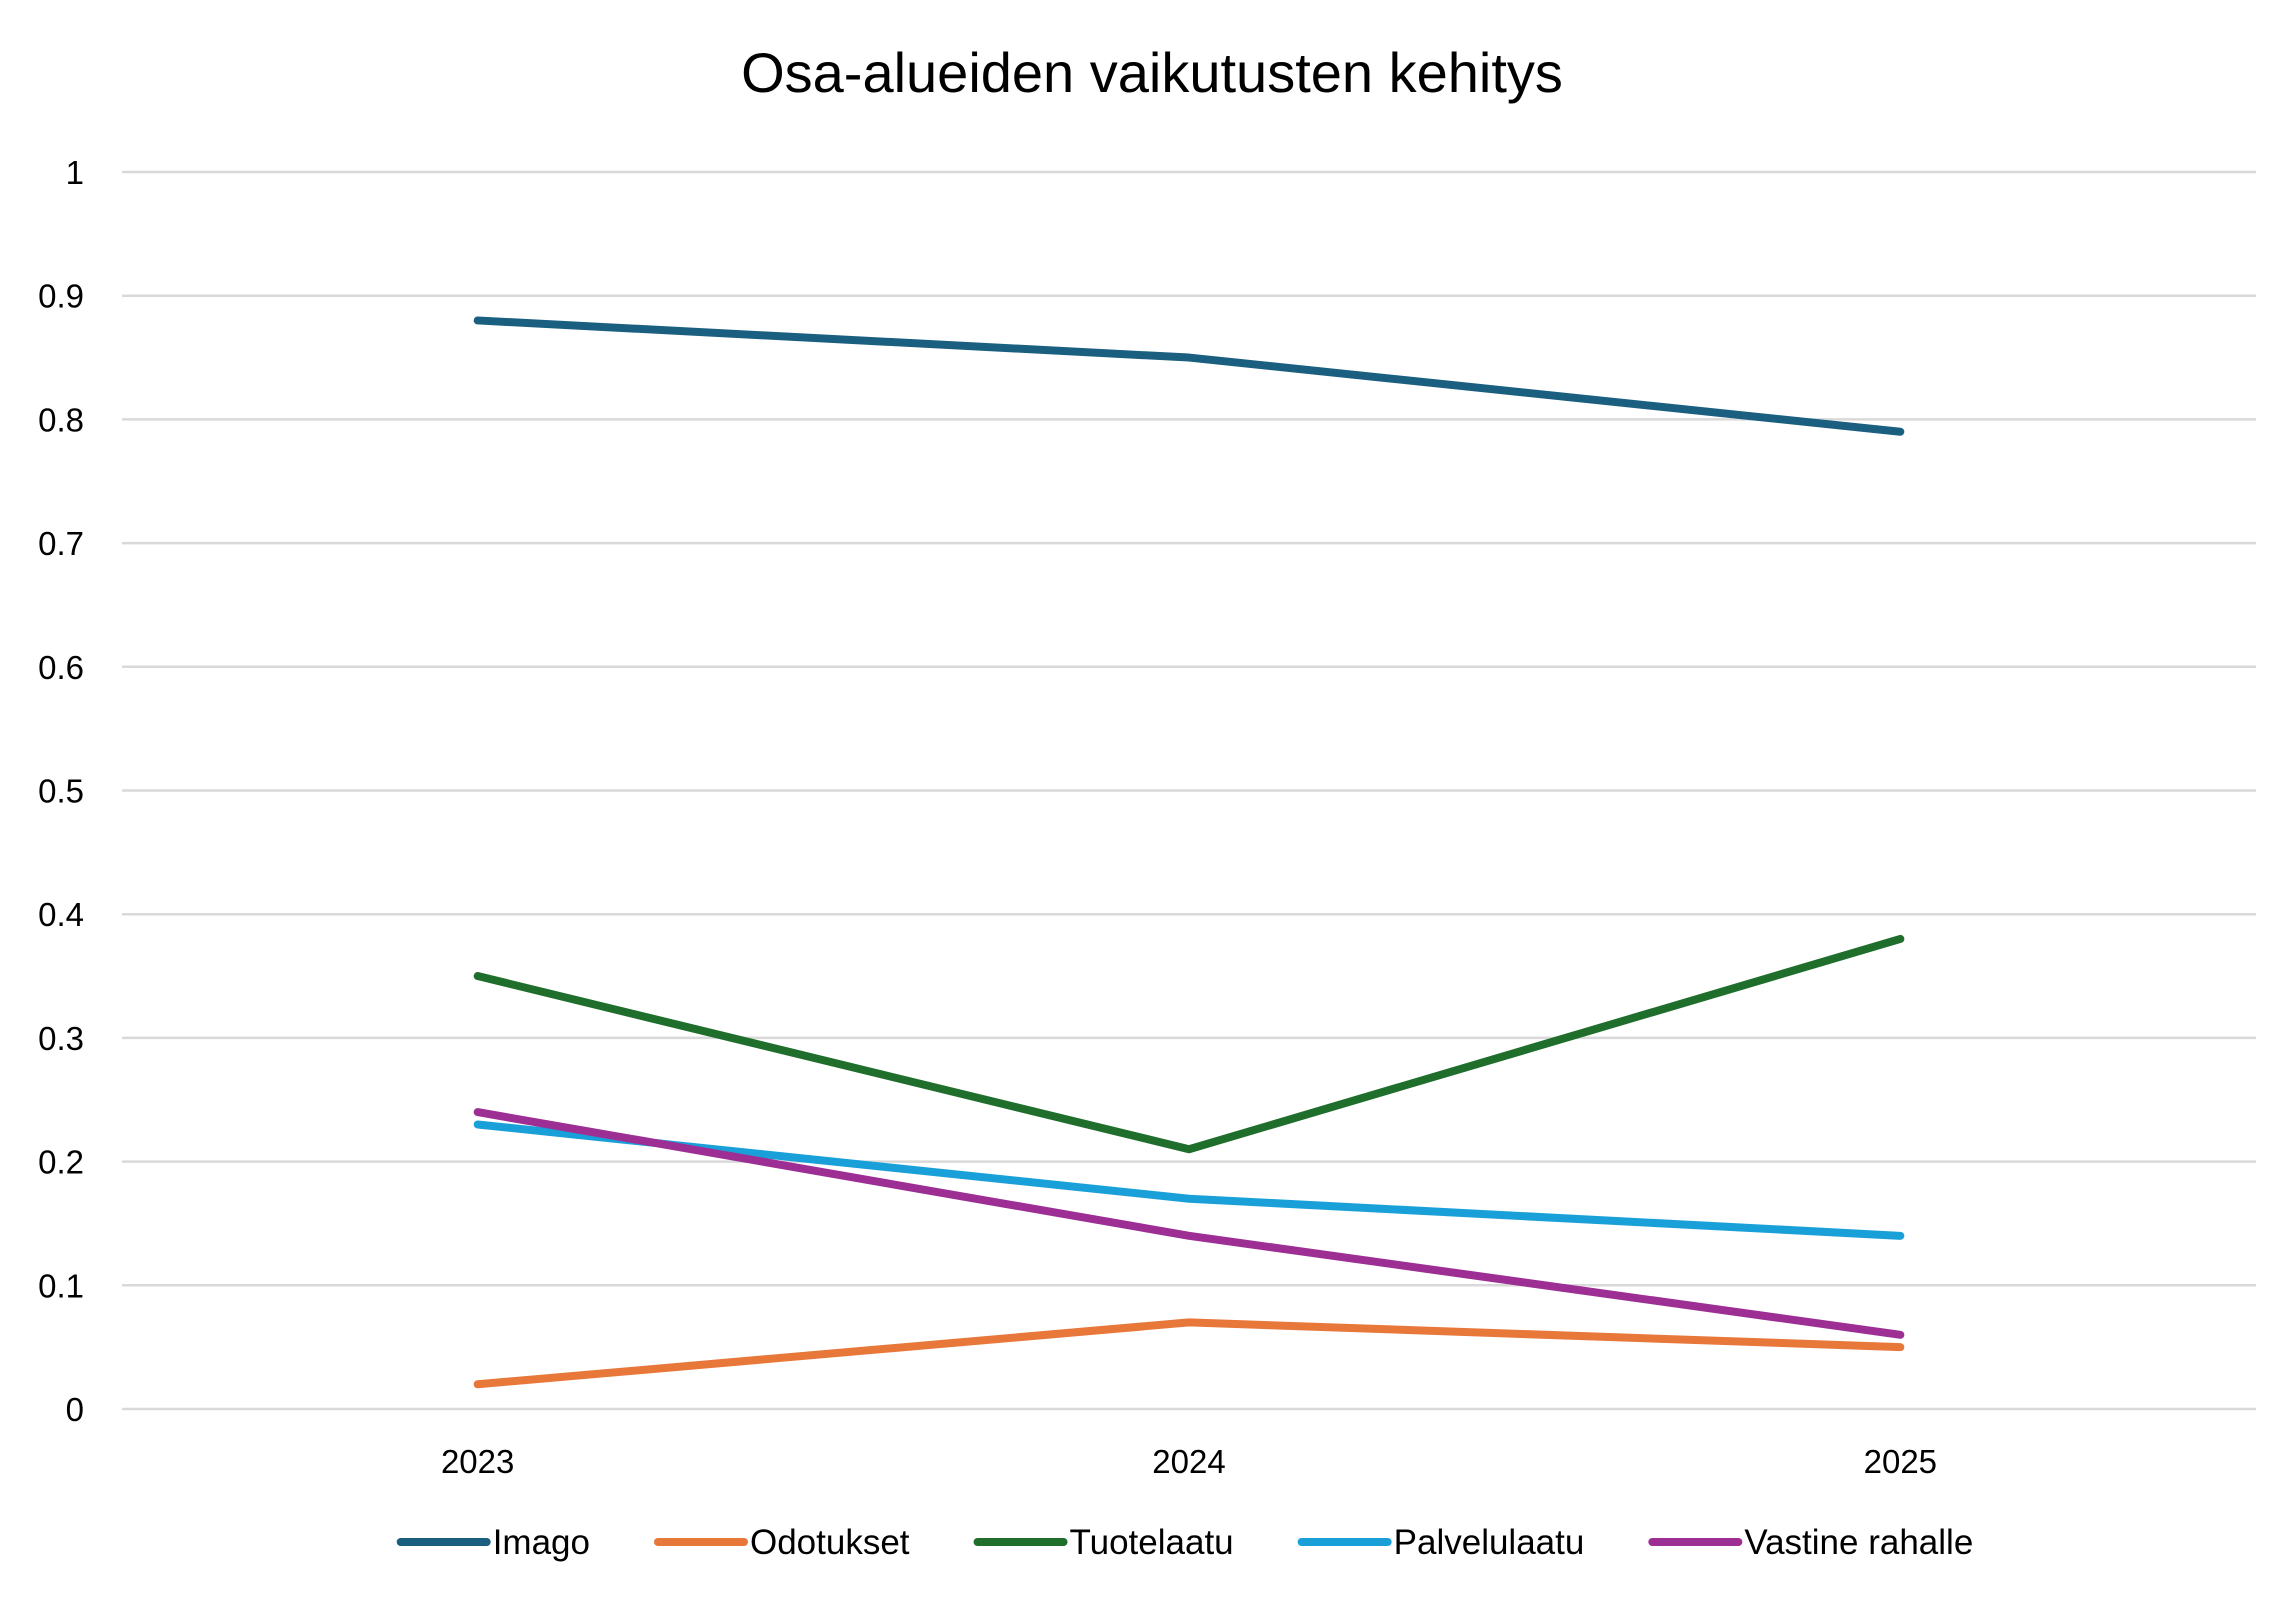 The width and height of the screenshot is (2283, 1609). I want to click on x-tick-label: 2024, so click(1188, 1461).